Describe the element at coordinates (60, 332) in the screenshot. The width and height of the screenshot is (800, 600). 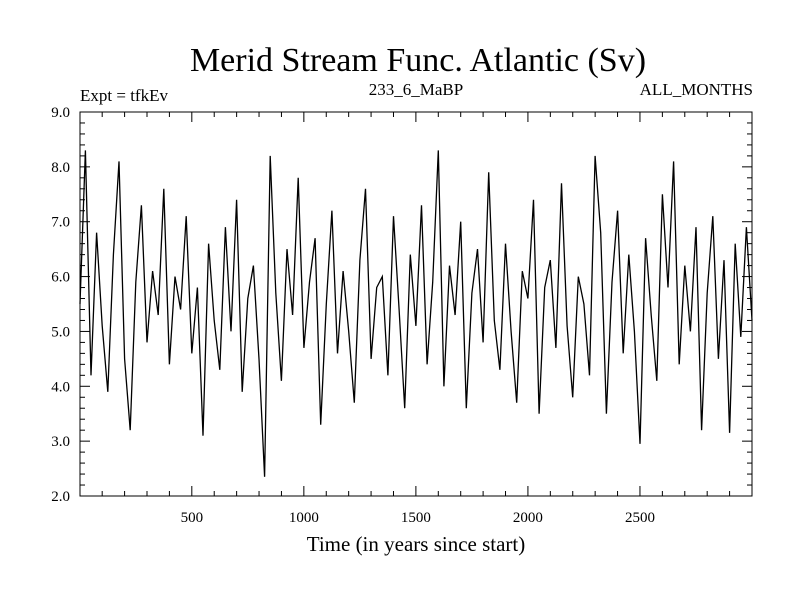
I see `y-tick-label: 5.0` at that location.